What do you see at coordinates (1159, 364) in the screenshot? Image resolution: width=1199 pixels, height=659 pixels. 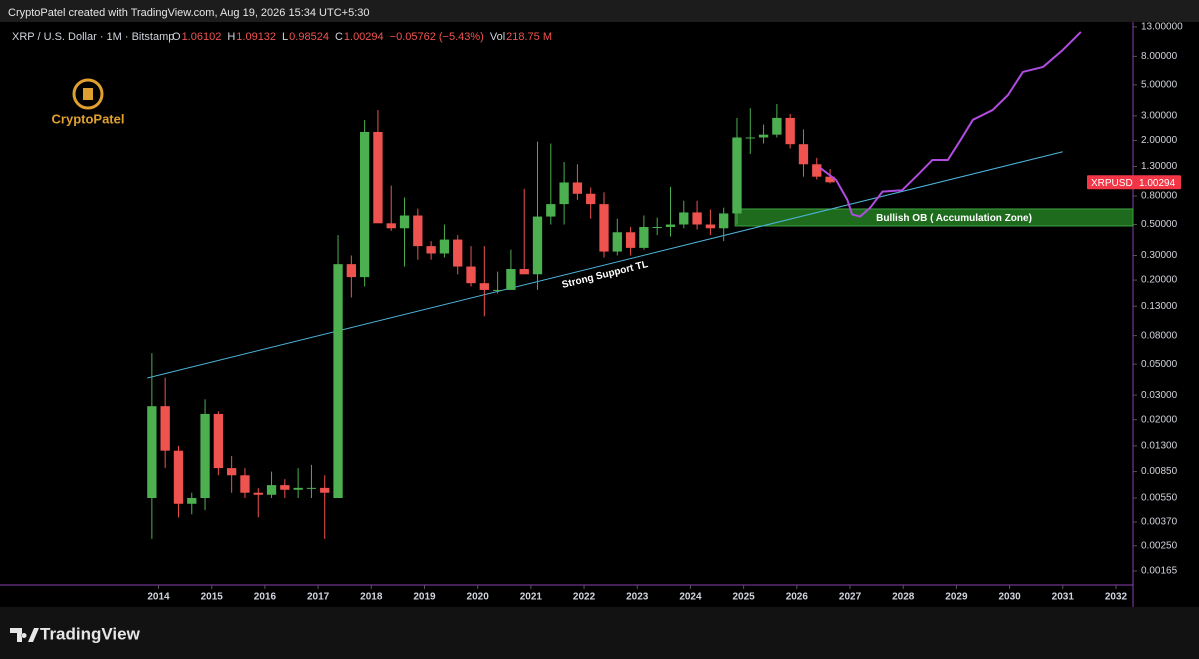 I see `y-tick-label: 0.05000` at bounding box center [1159, 364].